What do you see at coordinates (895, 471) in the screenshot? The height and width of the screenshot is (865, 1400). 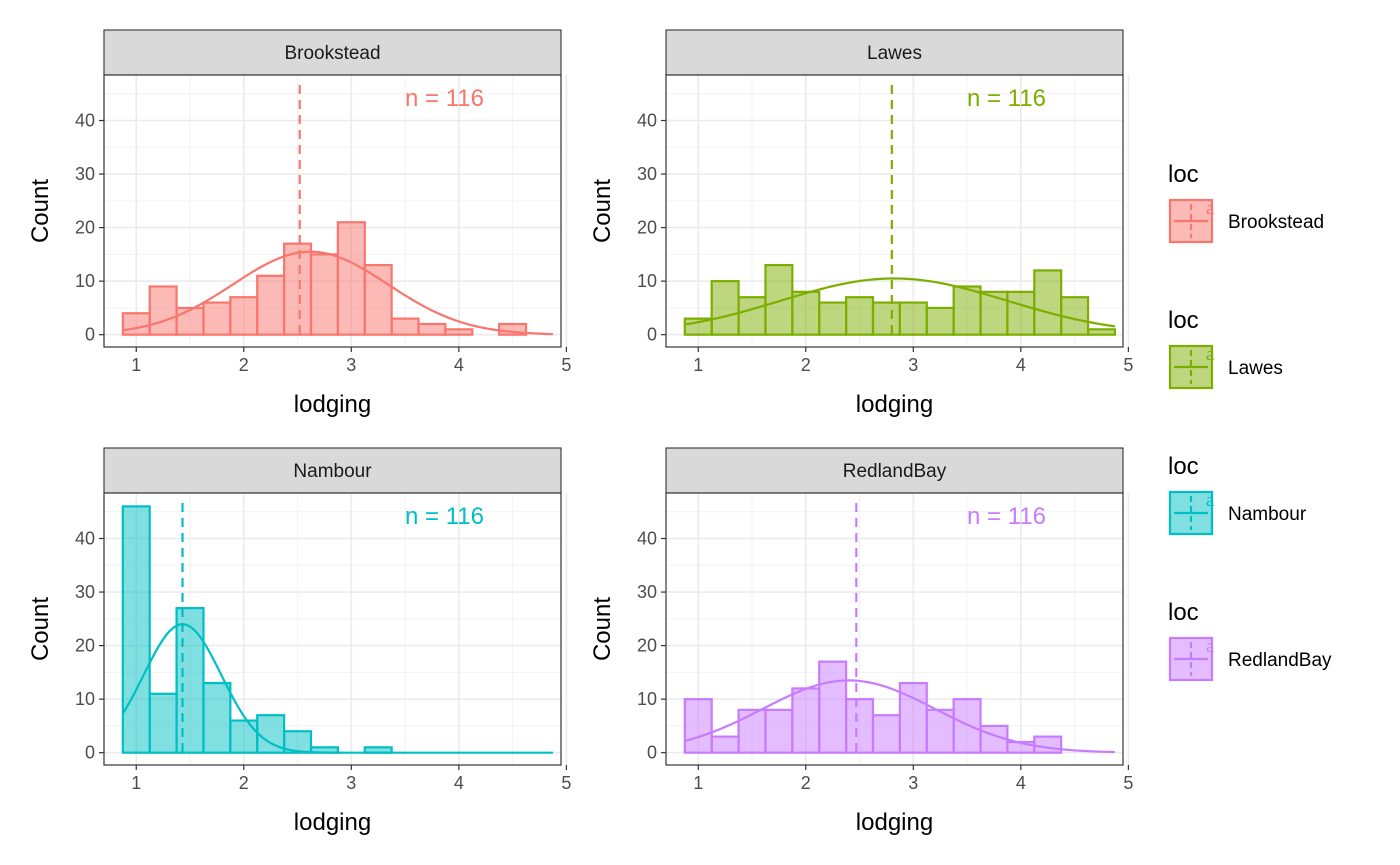 I see `facet-strip-label: RedlandBay` at bounding box center [895, 471].